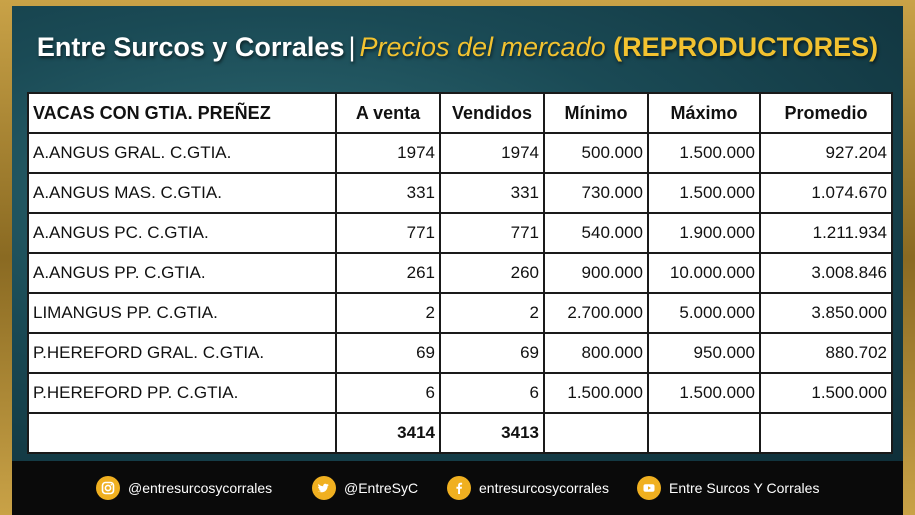  I want to click on cell-for-sale: 6, so click(388, 393).